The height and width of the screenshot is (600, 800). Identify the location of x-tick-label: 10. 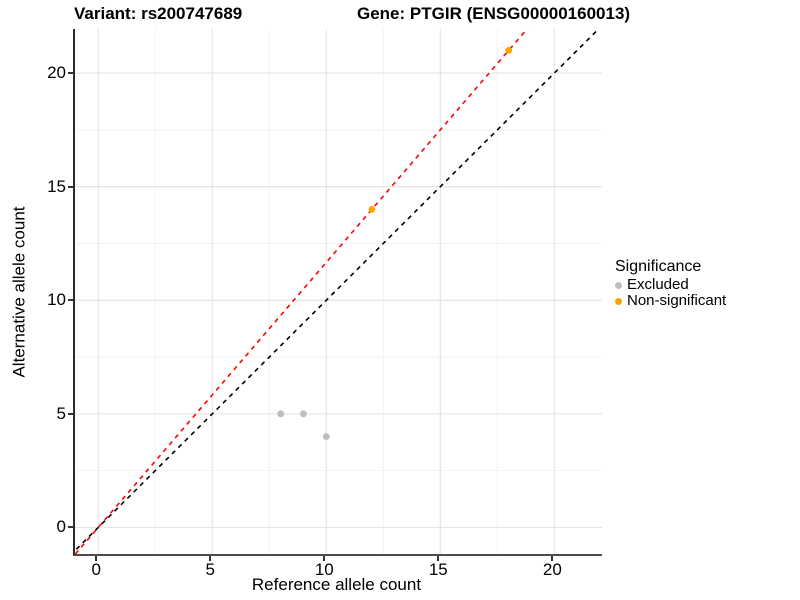
(324, 569).